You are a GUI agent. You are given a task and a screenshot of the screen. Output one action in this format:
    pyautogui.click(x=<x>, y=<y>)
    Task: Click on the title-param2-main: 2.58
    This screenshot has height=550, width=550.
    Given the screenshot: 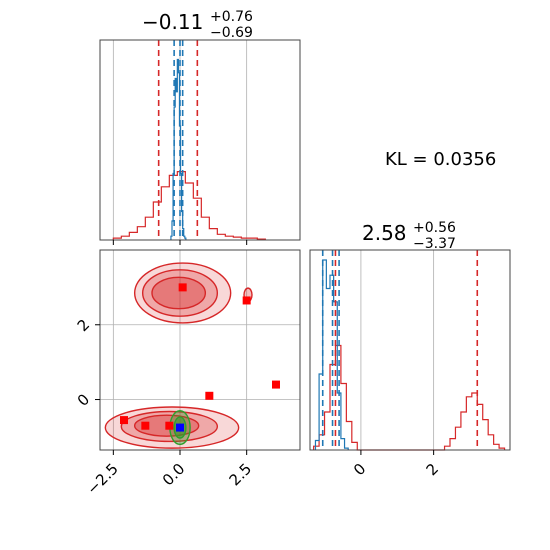 What is the action you would take?
    pyautogui.click(x=384, y=233)
    